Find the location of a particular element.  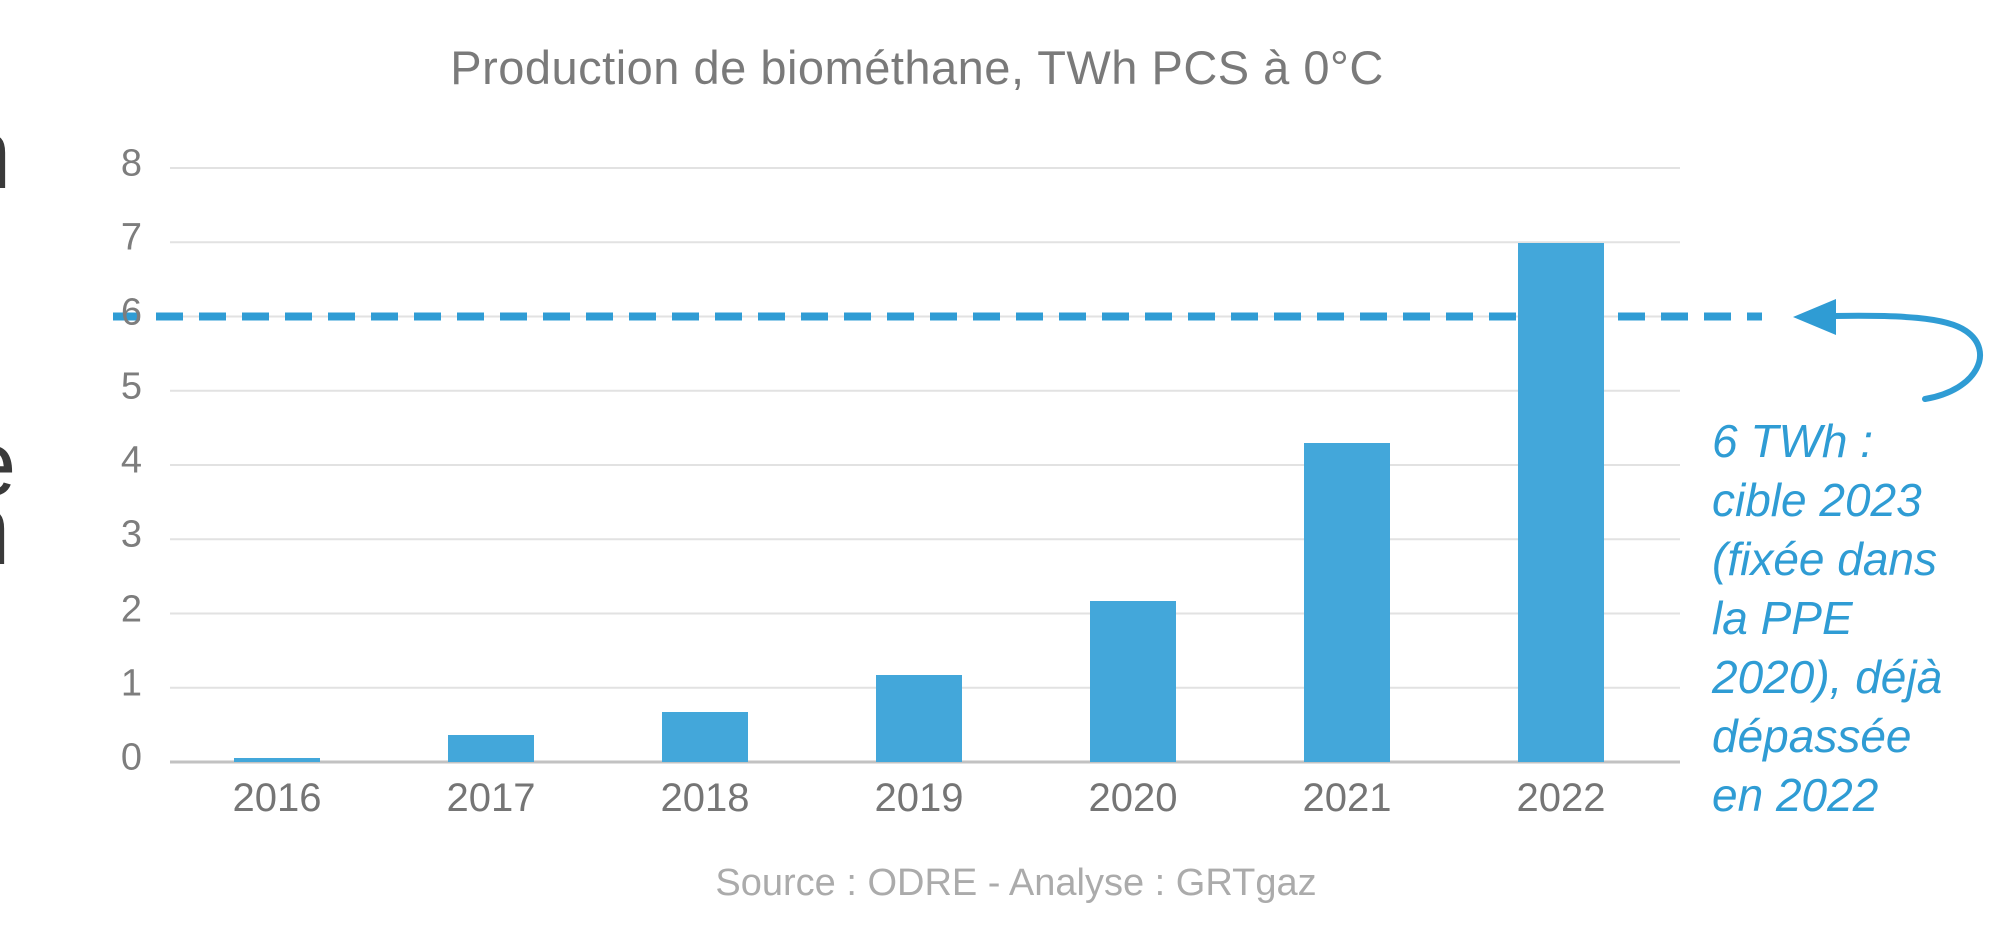

source-caption: Source : ODRE - Analyse : GRTgaz is located at coordinates (1016, 883).